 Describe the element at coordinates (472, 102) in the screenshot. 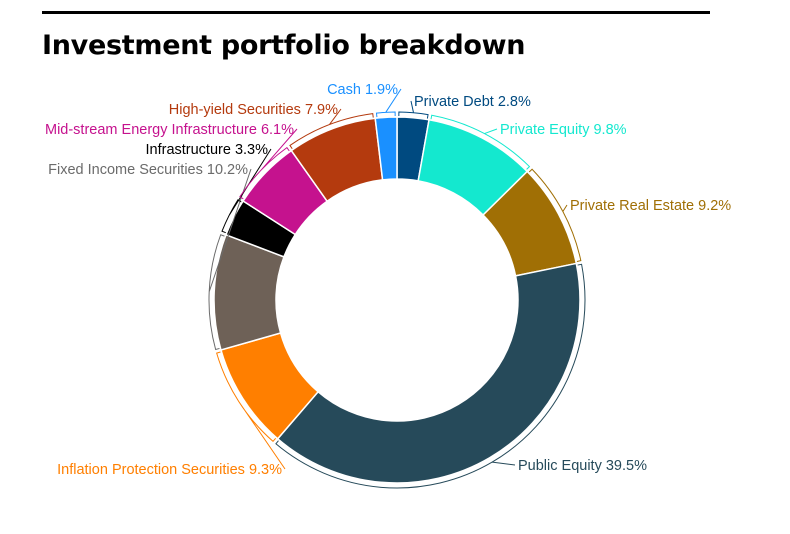

I see `slice-label: Private Debt 2.8%` at that location.